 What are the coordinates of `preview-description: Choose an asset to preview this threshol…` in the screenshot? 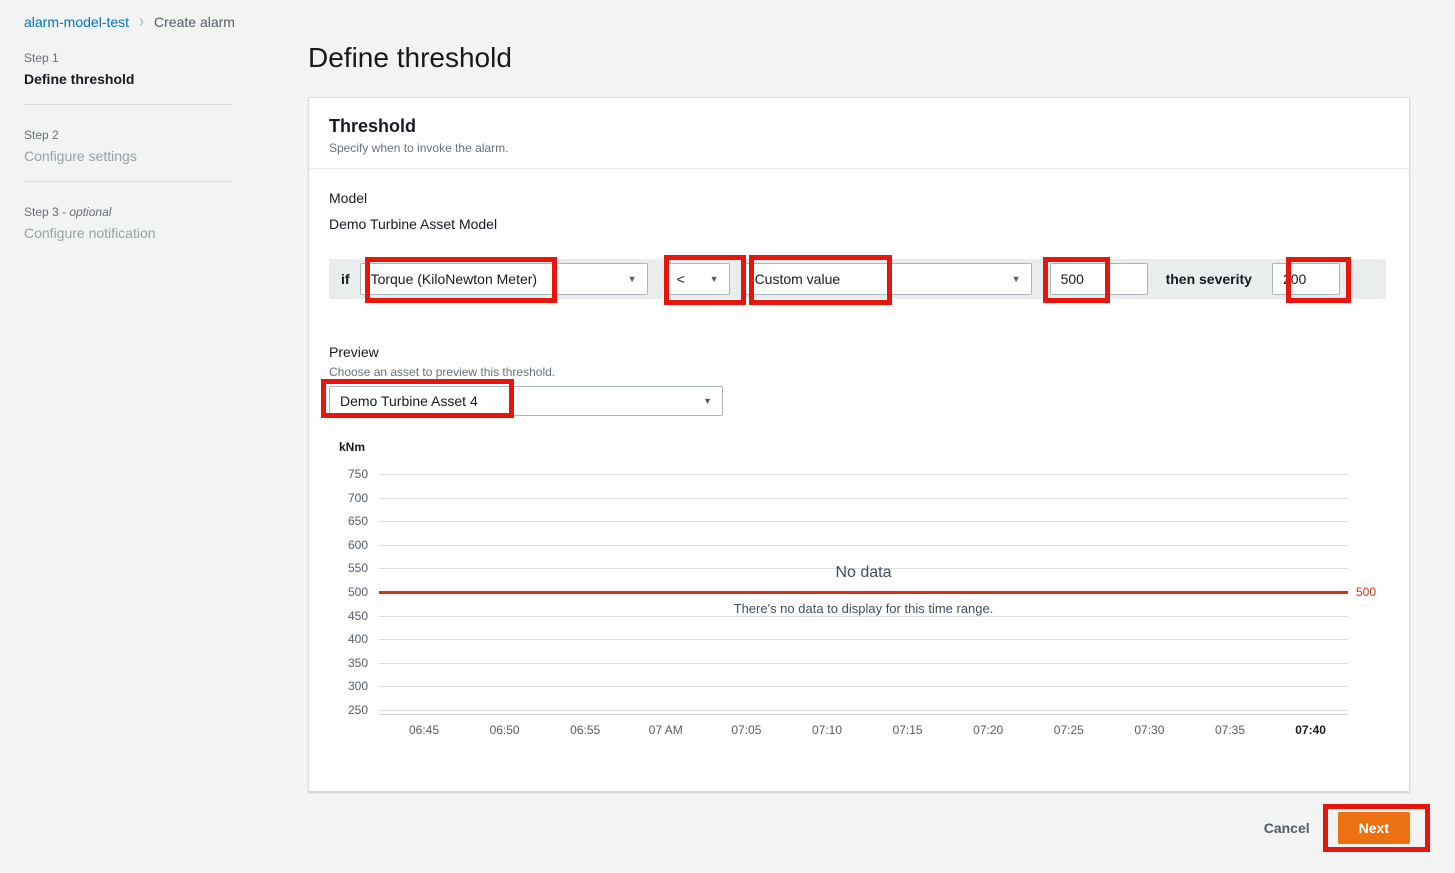 It's located at (442, 372).